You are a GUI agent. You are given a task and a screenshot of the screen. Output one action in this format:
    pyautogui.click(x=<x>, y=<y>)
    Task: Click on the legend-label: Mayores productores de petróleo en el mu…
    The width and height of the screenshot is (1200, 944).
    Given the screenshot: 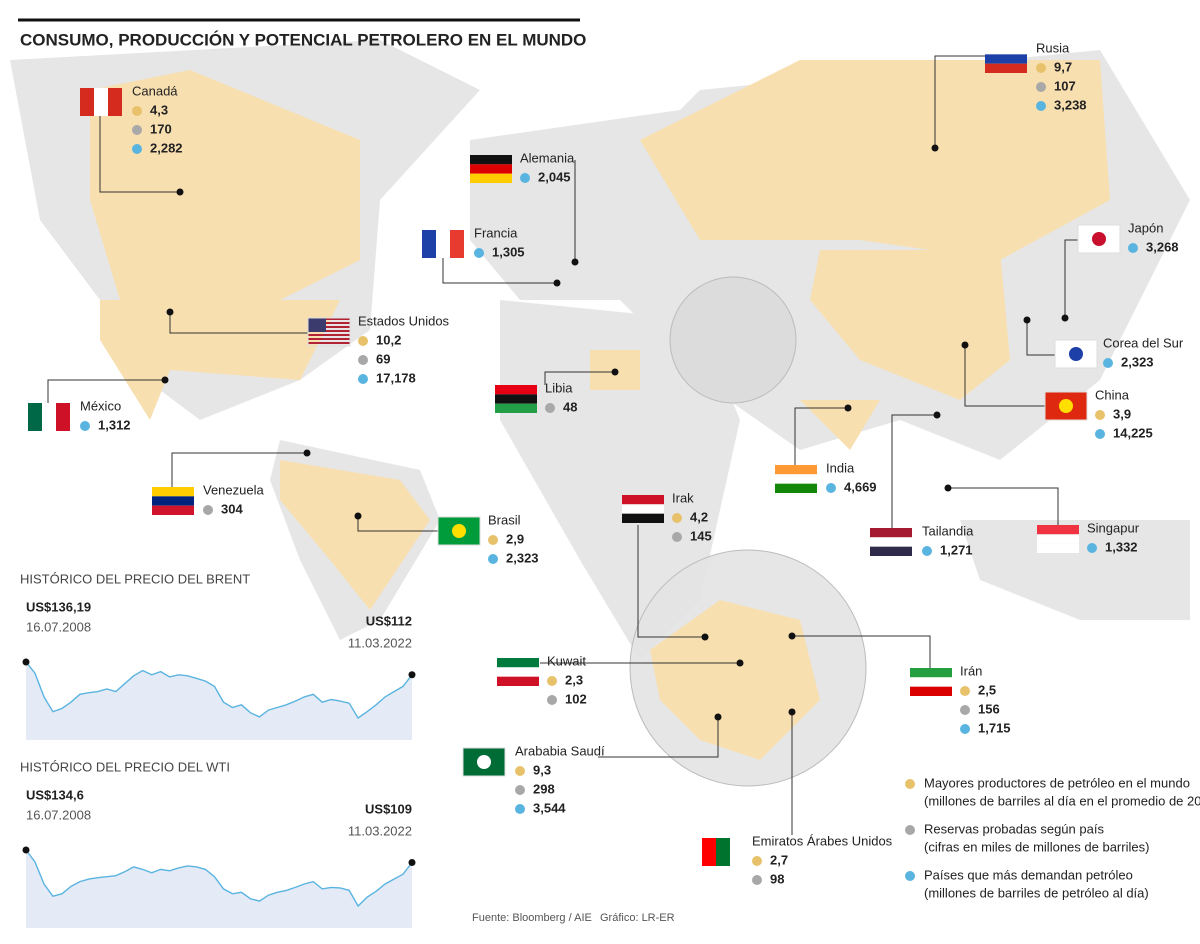 What is the action you would take?
    pyautogui.click(x=1057, y=782)
    